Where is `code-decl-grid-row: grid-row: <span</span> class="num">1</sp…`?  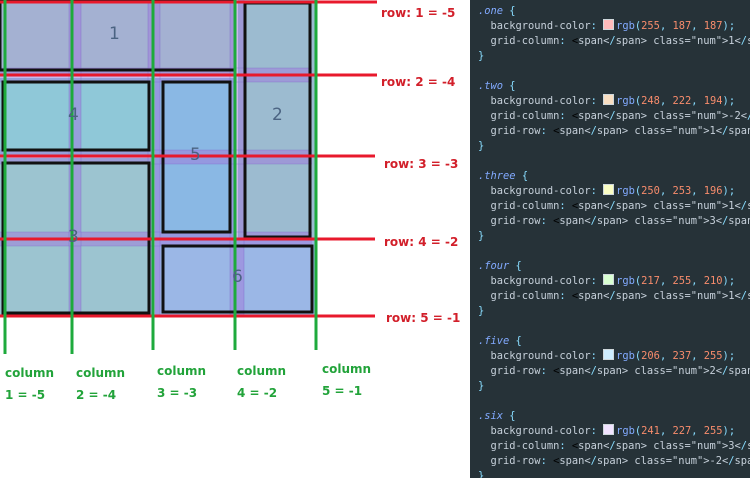 code-decl-grid-row: grid-row: <span</span> class="num">1</sp… is located at coordinates (620, 131).